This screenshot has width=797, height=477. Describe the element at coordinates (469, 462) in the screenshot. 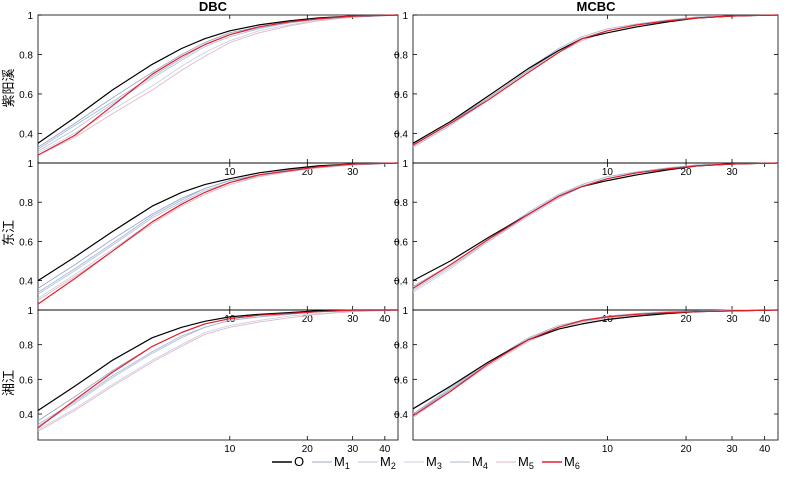

I see `legend-entry-m4: M4` at that location.